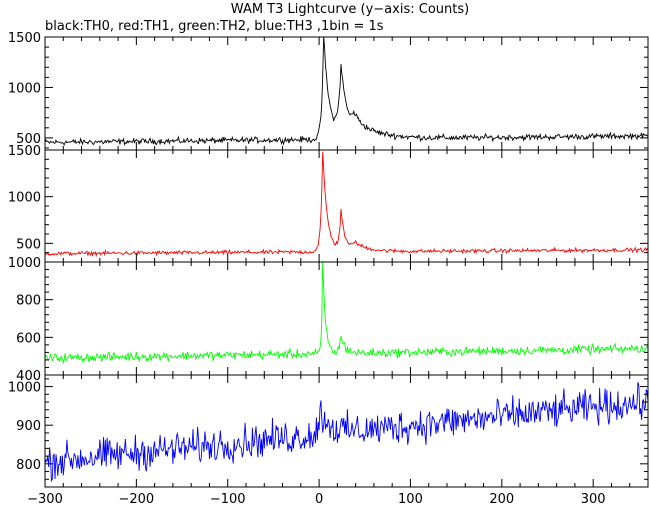  I want to click on y-tick-label: 400, so click(28, 376).